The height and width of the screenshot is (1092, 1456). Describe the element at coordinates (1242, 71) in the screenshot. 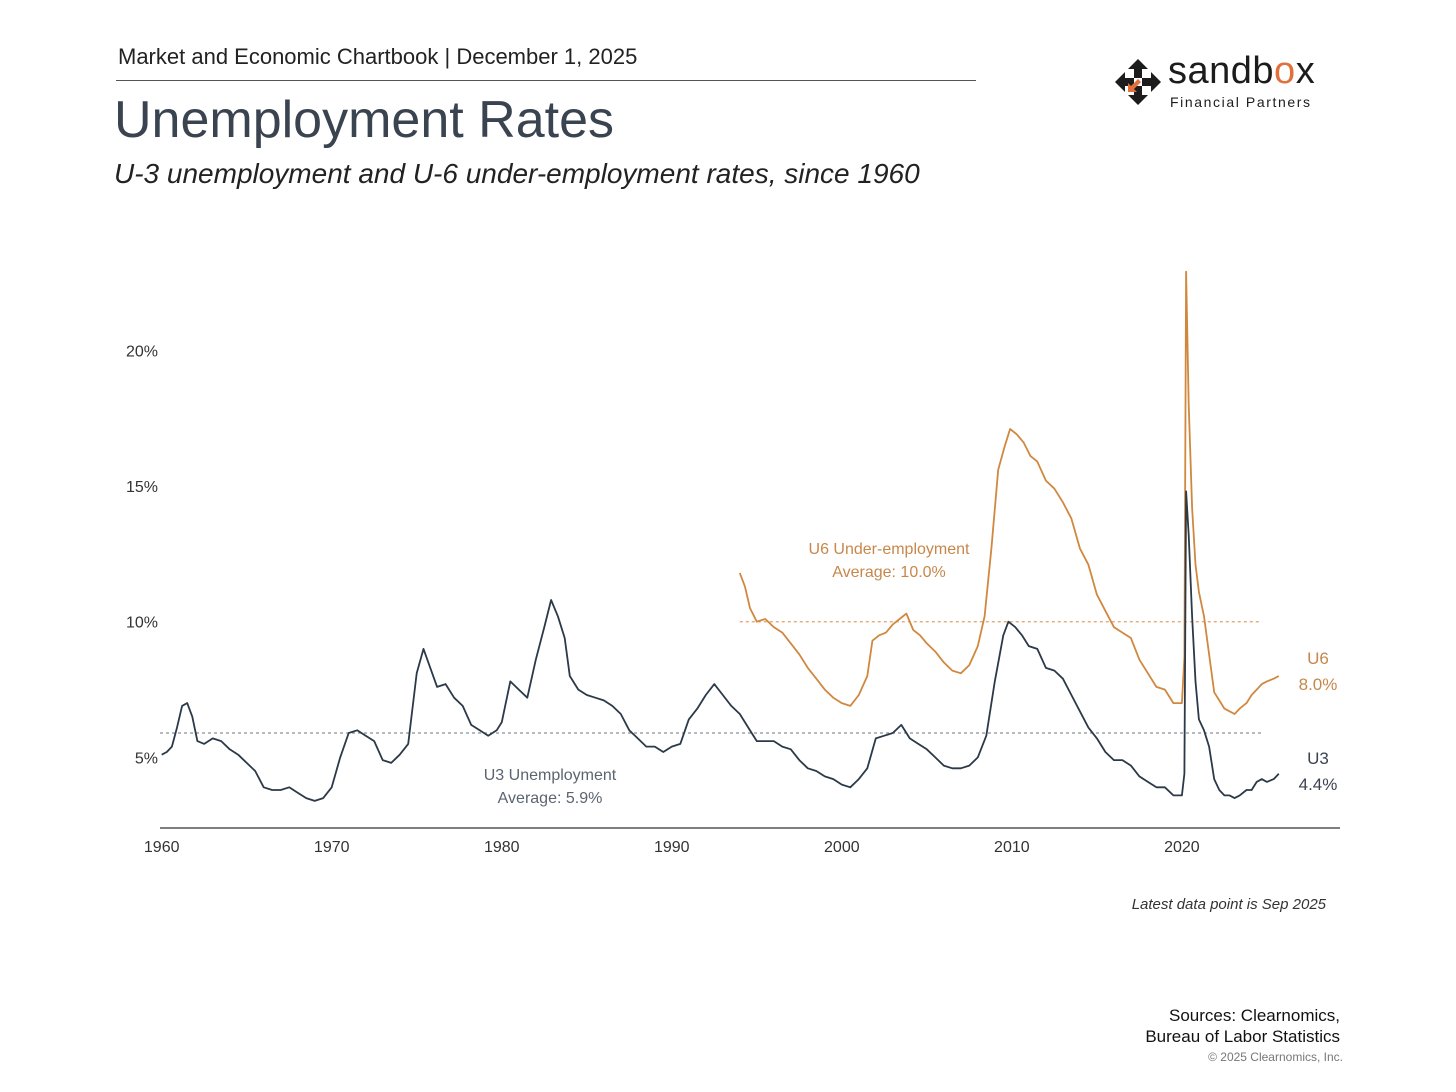

I see `logo-wordmark: sandbox` at that location.